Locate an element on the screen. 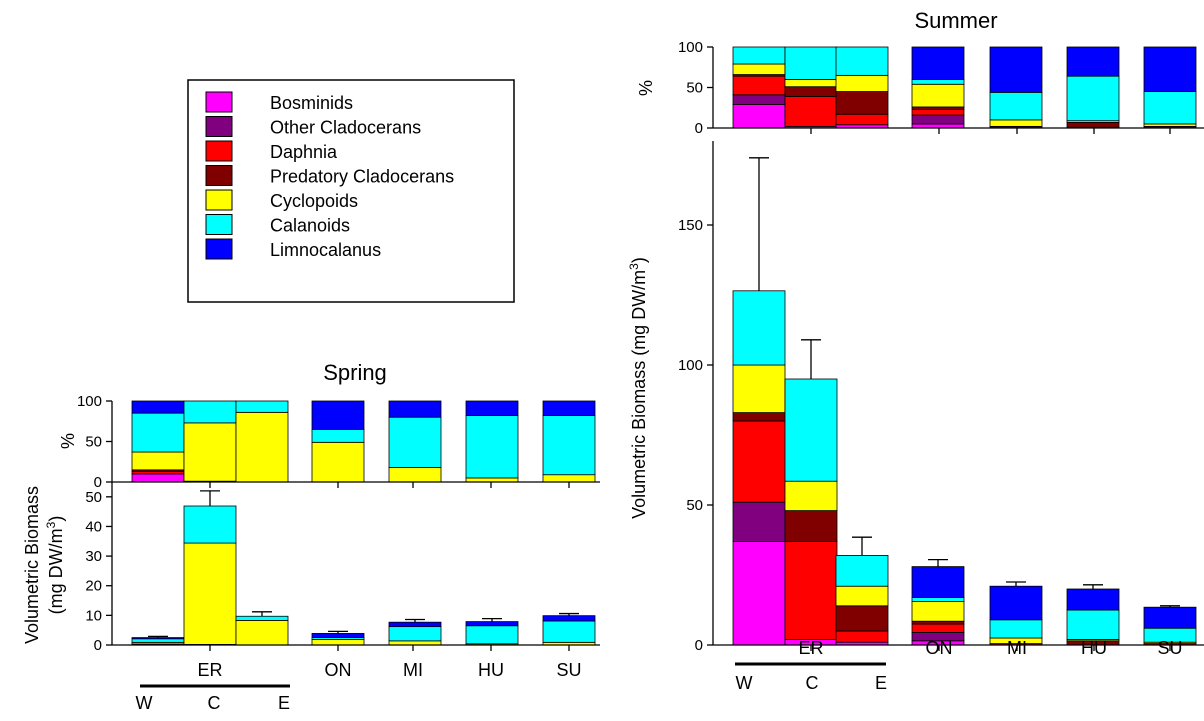  spring-ylabel-units-text: (mg DW/m is located at coordinates (56, 571).